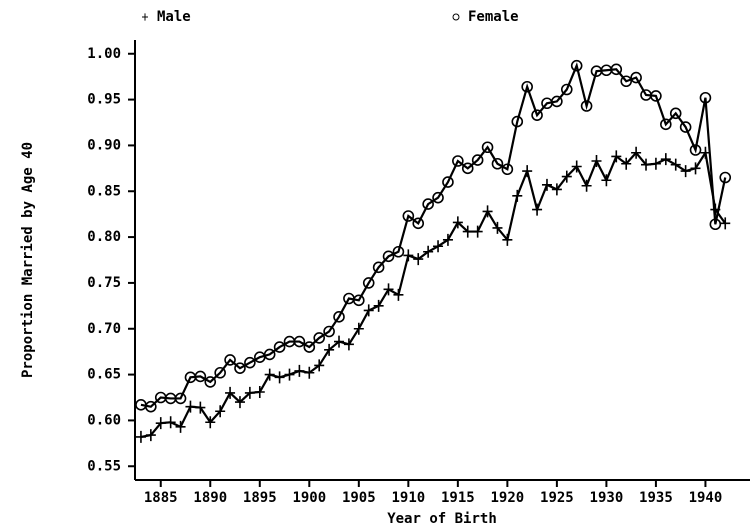 This screenshot has height=529, width=755. I want to click on y-tick-label: 0.65, so click(104, 375).